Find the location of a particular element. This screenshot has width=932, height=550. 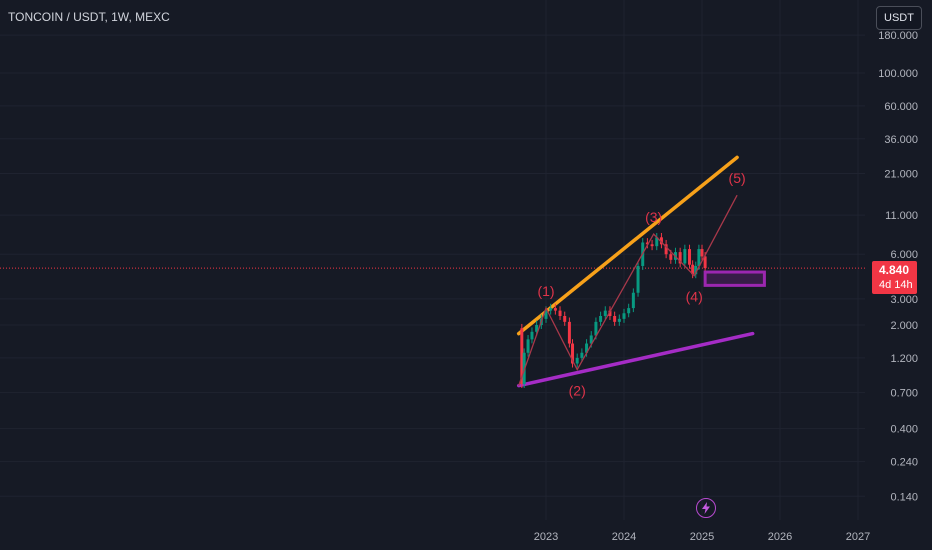

y-axis-tick-label: 11.000 is located at coordinates (901, 216).